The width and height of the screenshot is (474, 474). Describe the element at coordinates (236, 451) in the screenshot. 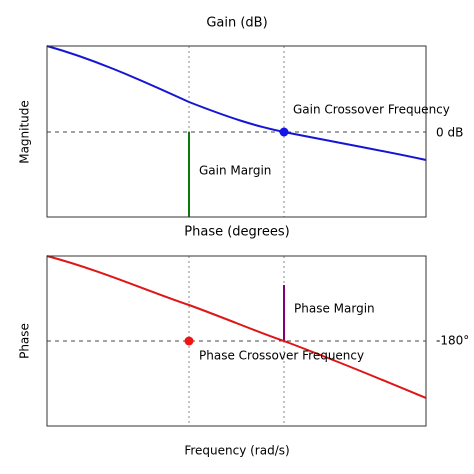

I see `x-label: Frequency (rad/s)` at that location.